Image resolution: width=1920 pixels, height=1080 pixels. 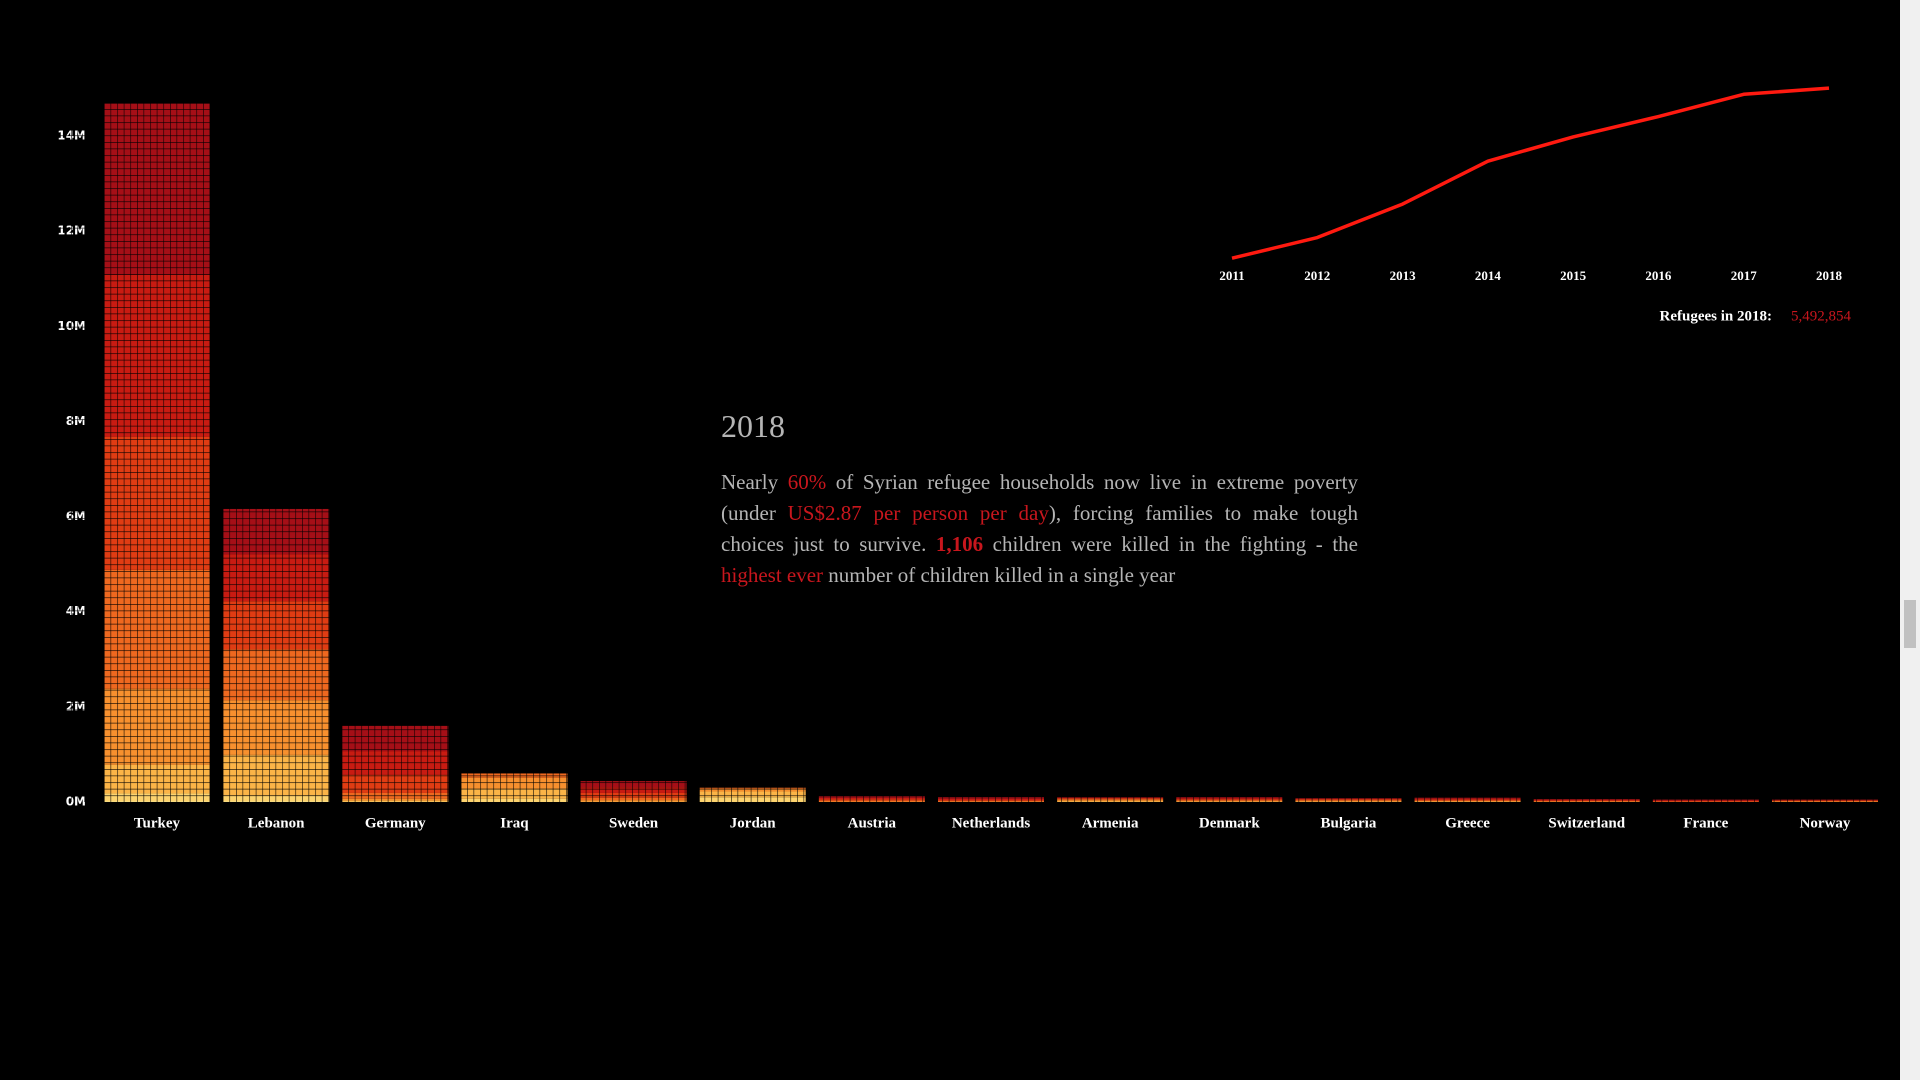 I want to click on x-tick-label: Bulgaria, so click(x=1349, y=823).